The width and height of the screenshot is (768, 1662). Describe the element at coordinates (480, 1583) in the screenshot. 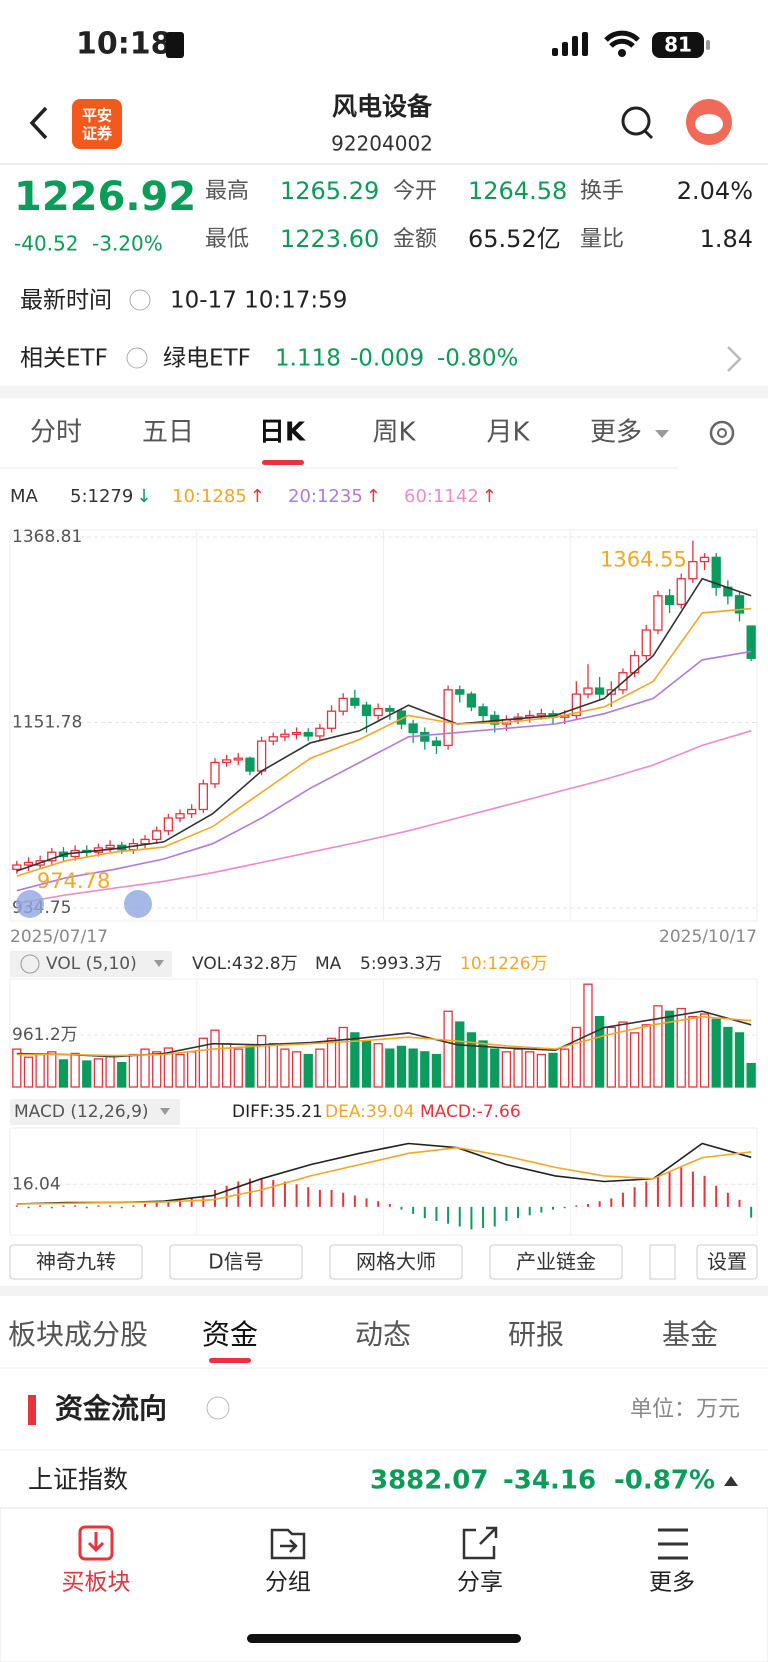

I see `nav-label: 分享` at that location.